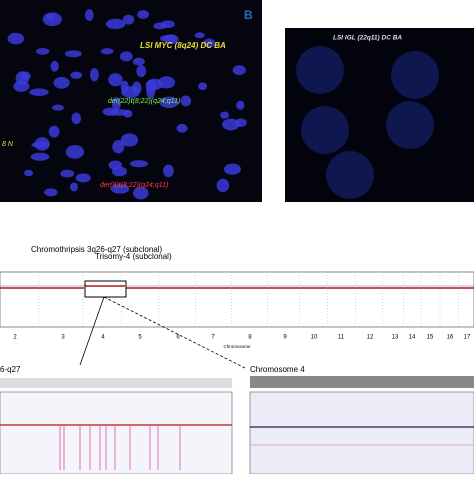 Image resolution: width=474 pixels, height=479 pixels. Describe the element at coordinates (120, 447) in the screenshot. I see `breakpoints` at that location.